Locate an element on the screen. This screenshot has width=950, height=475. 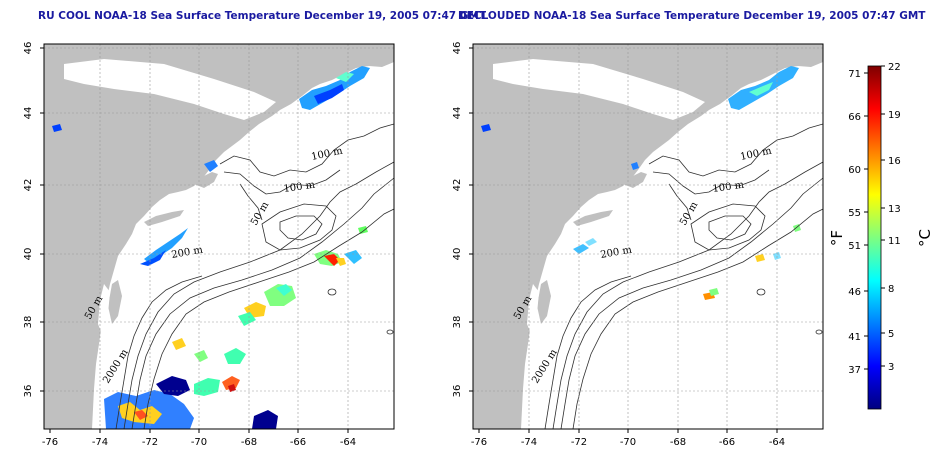
colorbar-c-tick: 13 is located at coordinates (894, 209).